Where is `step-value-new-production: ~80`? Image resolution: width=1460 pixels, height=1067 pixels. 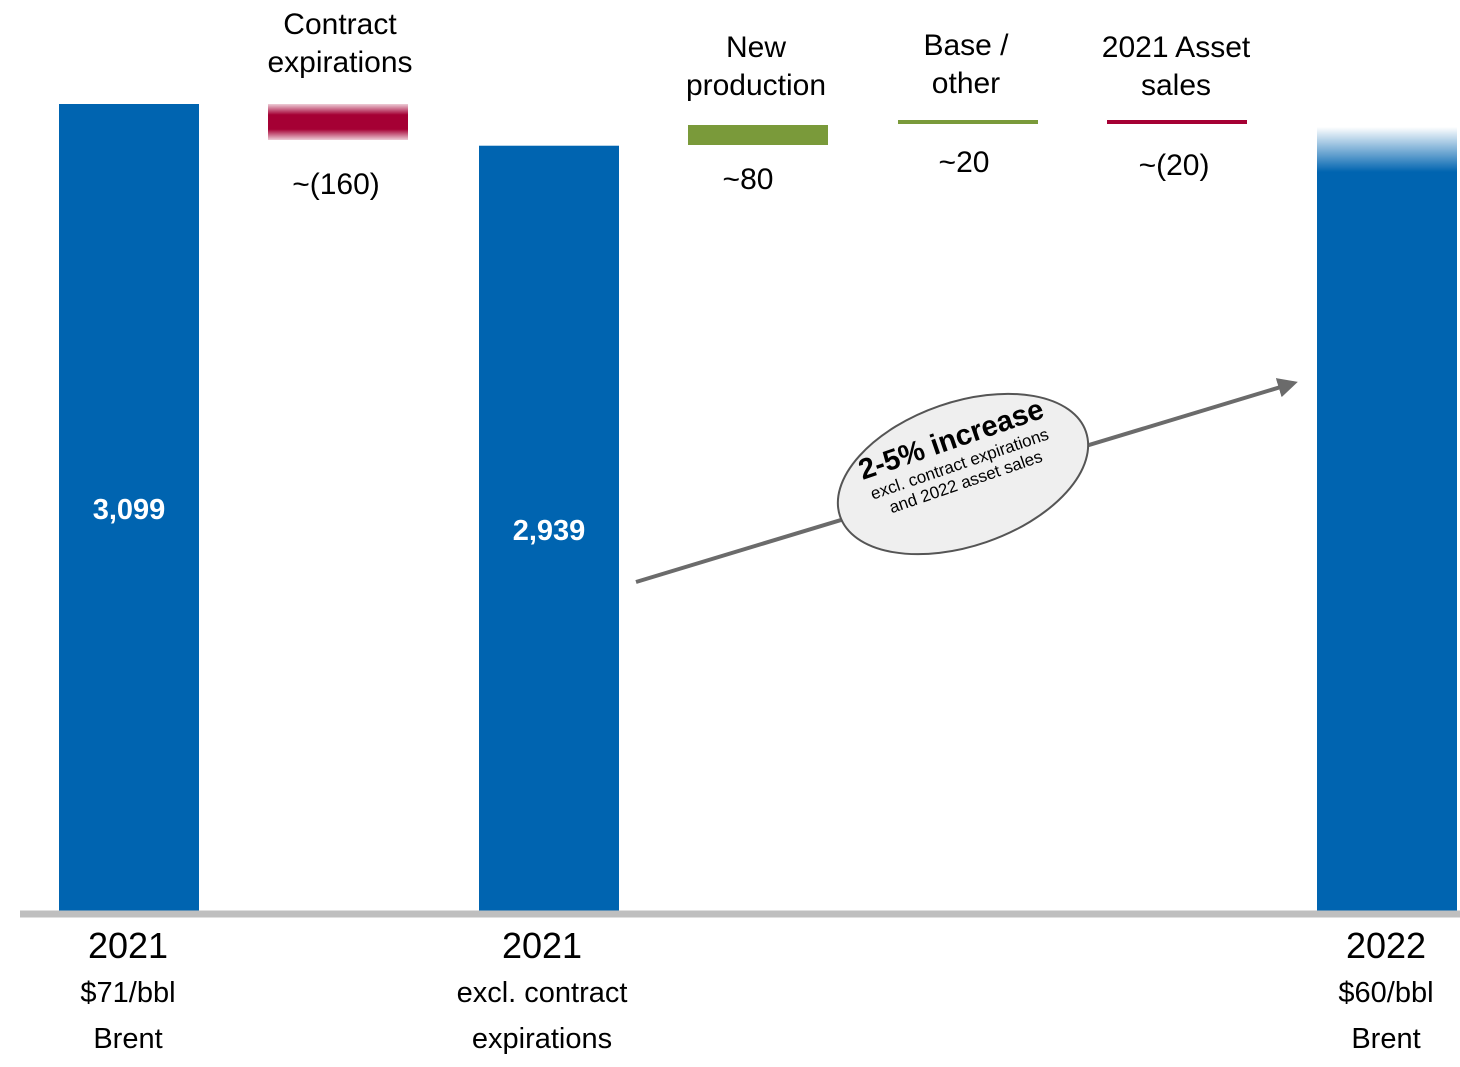
step-value-new-production: ~80 is located at coordinates (748, 179).